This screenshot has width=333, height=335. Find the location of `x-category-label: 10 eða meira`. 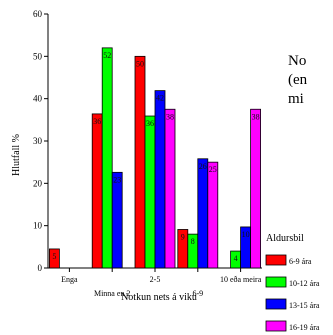

x-category-label: 10 eða meira is located at coordinates (241, 279).